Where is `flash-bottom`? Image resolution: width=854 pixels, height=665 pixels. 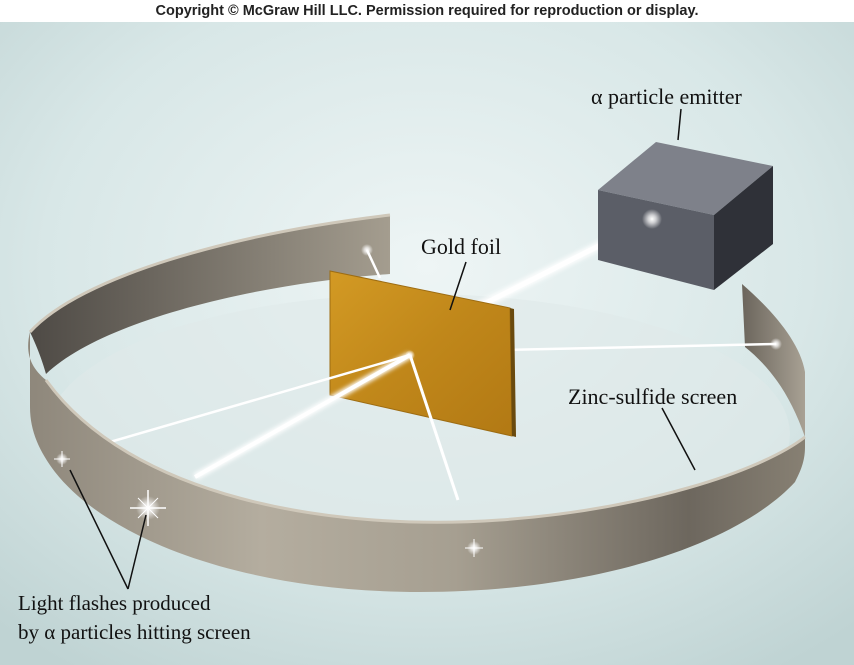
flash-bottom is located at coordinates (474, 548).